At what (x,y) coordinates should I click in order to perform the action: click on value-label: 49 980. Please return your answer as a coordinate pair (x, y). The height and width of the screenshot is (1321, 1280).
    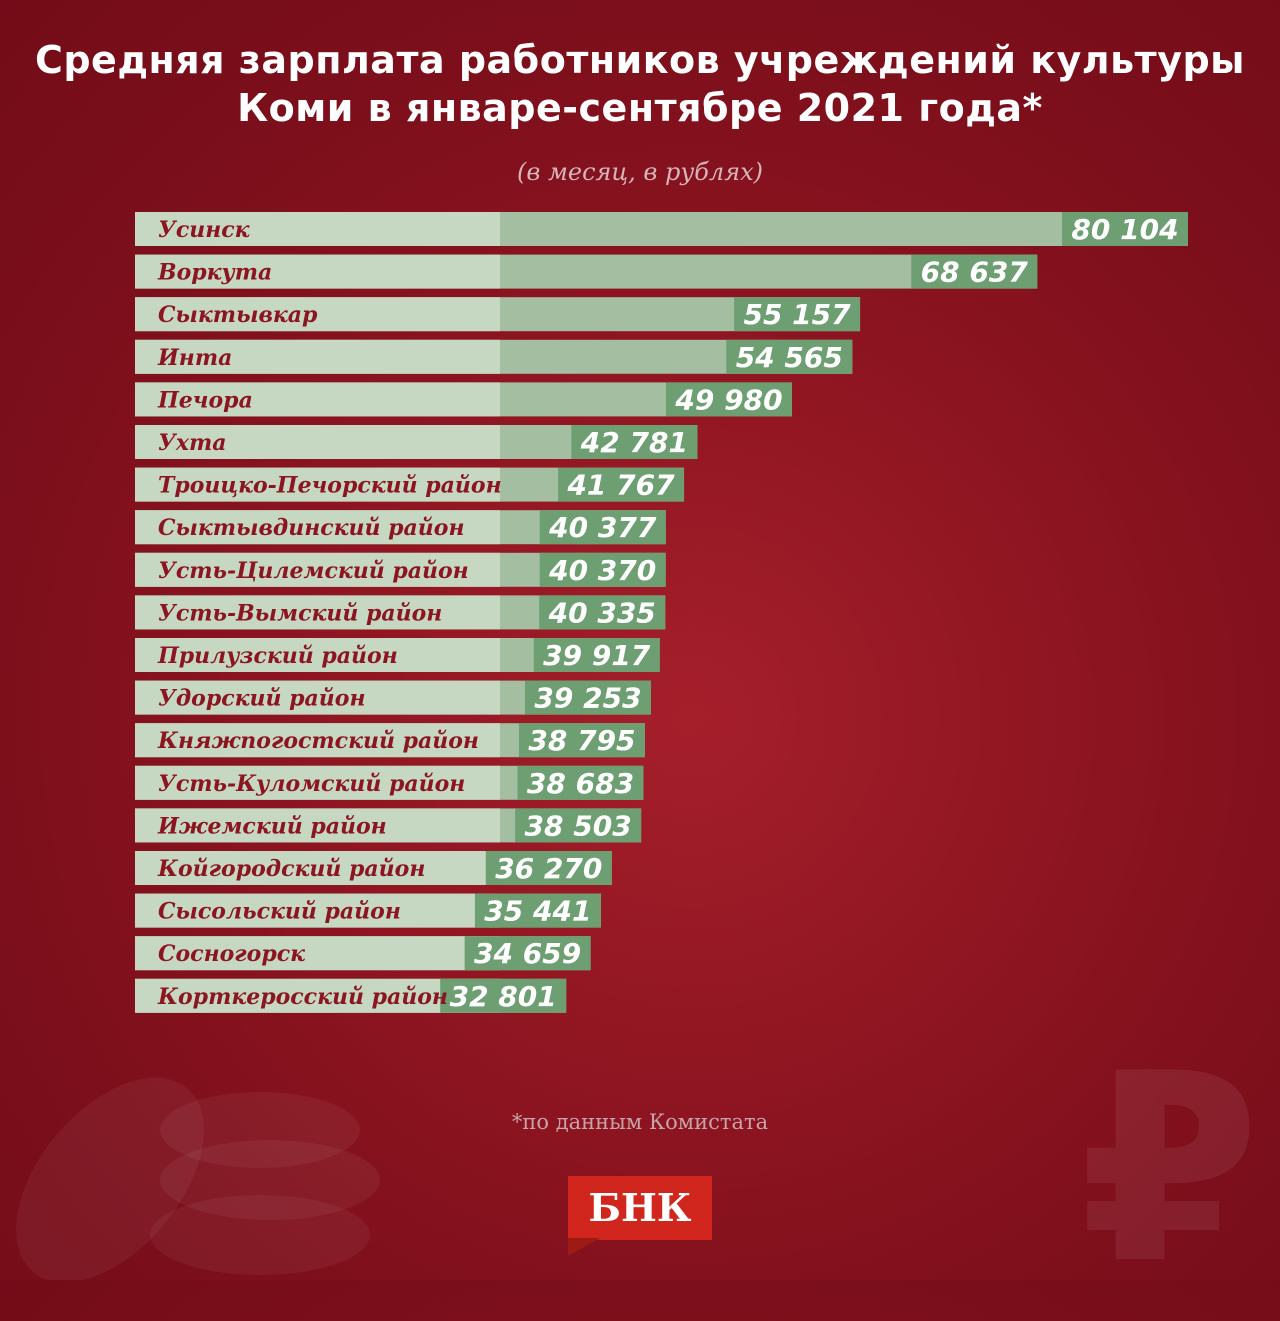
    Looking at the image, I should click on (728, 399).